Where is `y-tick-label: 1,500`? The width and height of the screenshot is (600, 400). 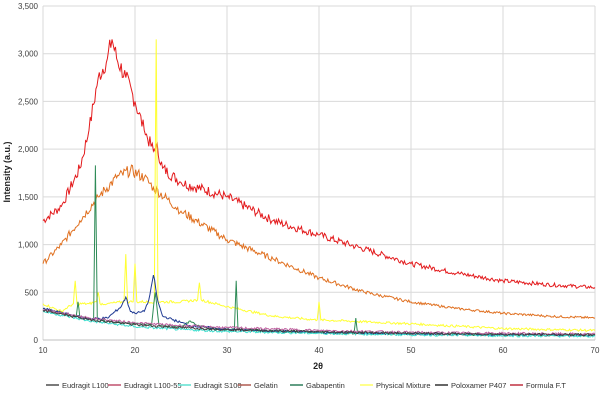
y-tick-label: 1,500 is located at coordinates (28, 197).